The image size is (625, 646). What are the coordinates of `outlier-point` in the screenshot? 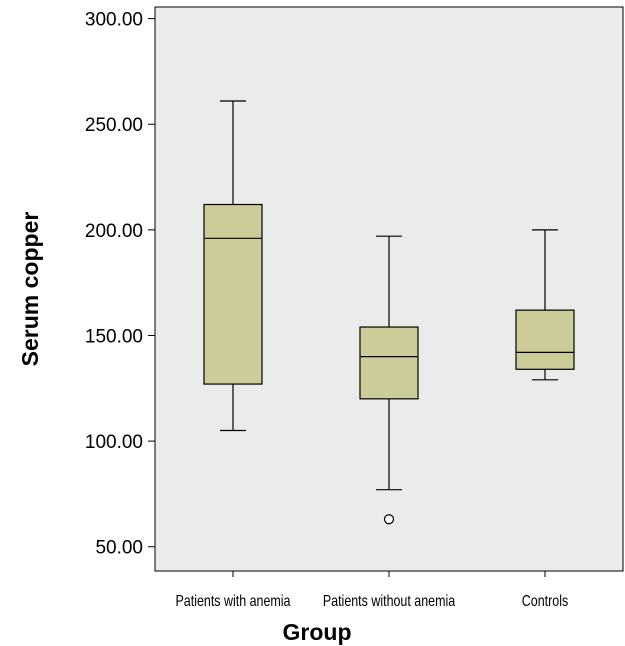 It's located at (389, 519).